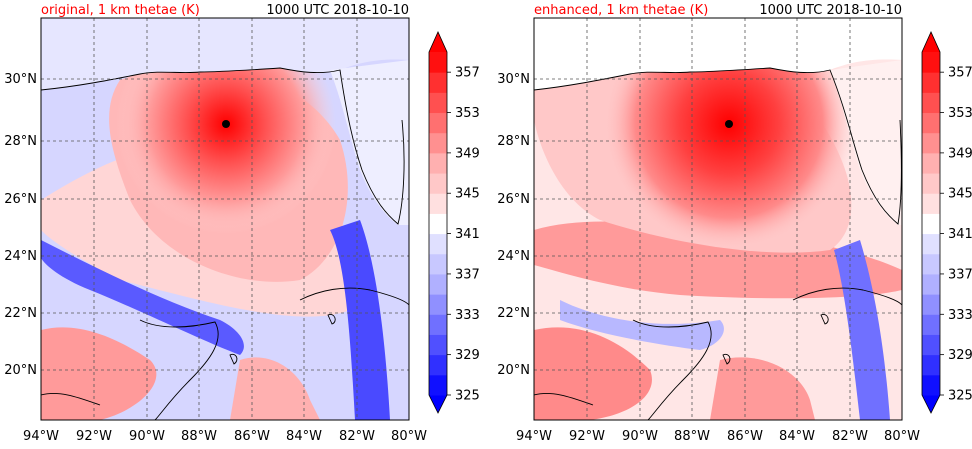 The width and height of the screenshot is (972, 449). I want to click on colorbar-enhanced: 325 329 333 337 341 345 349 353 357, so click(946, 222).